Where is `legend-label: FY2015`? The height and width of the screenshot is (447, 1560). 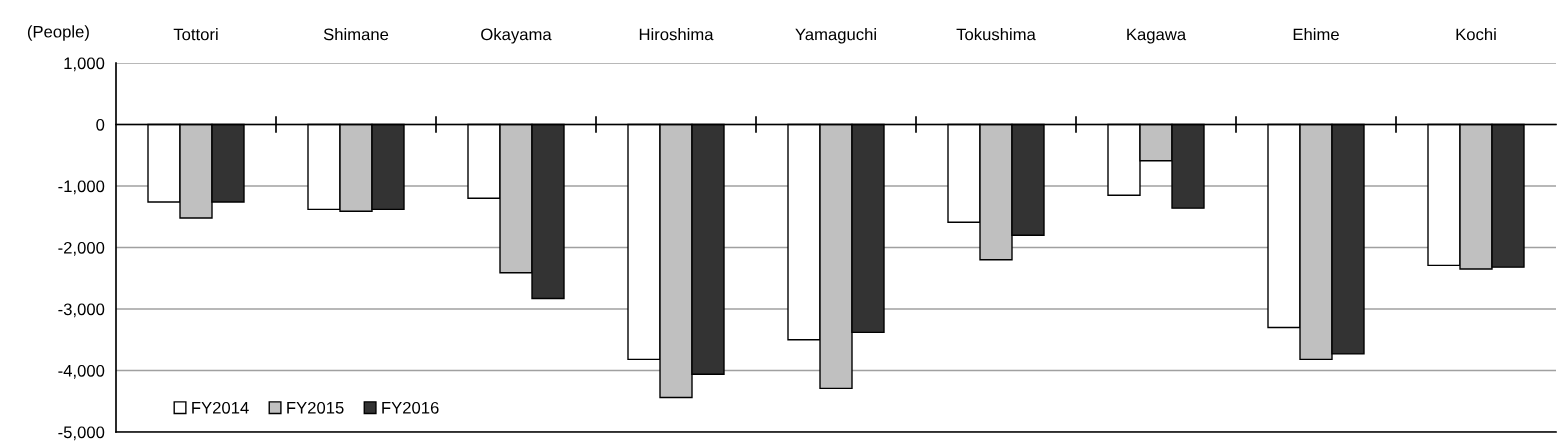 legend-label: FY2015 is located at coordinates (315, 407).